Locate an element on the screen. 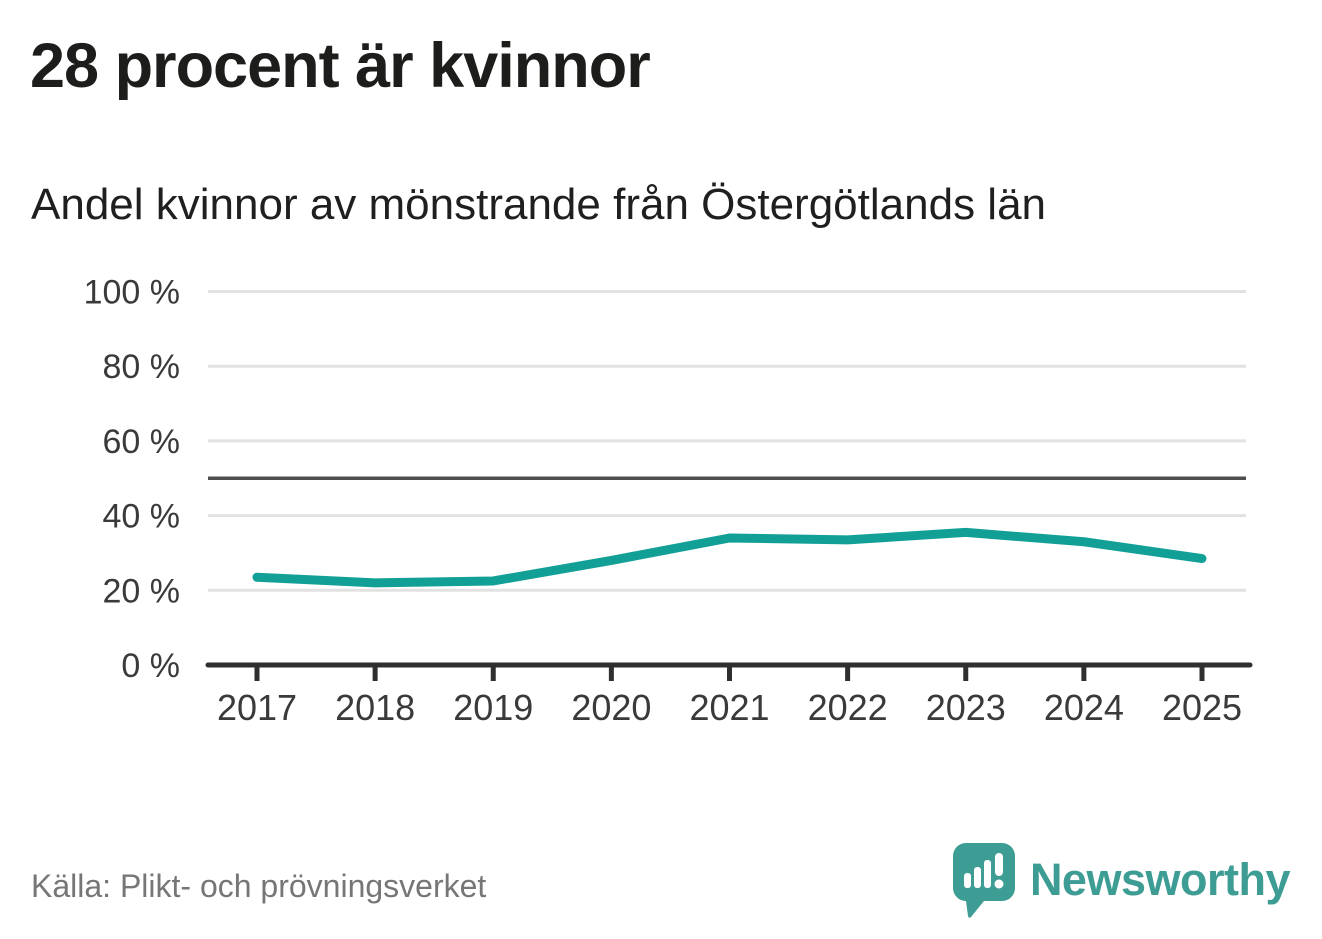 The width and height of the screenshot is (1322, 939). page-title: 28 procent är kvinnor is located at coordinates (340, 66).